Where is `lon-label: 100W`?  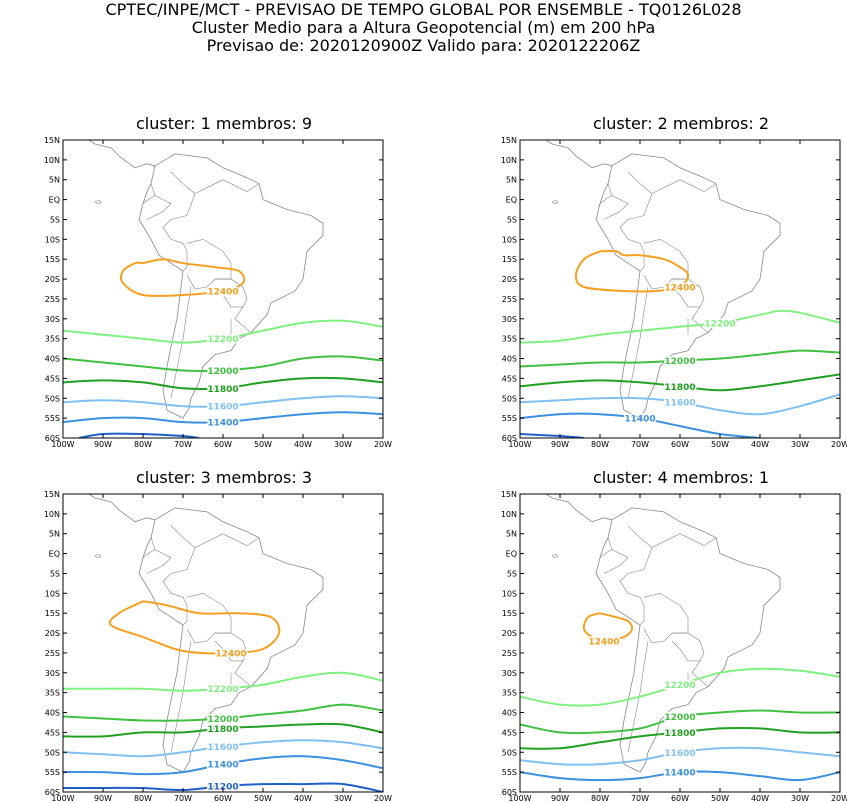 lon-label: 100W is located at coordinates (62, 798).